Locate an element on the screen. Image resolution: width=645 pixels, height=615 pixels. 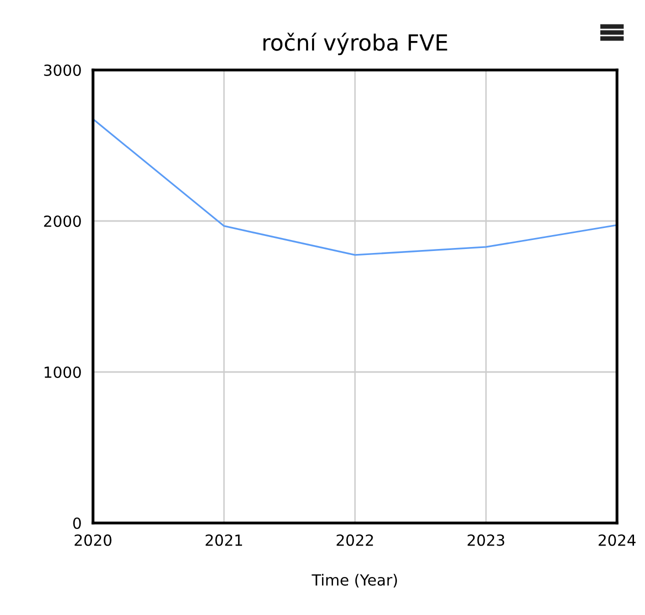
x-tick-label: 2021 is located at coordinates (224, 540).